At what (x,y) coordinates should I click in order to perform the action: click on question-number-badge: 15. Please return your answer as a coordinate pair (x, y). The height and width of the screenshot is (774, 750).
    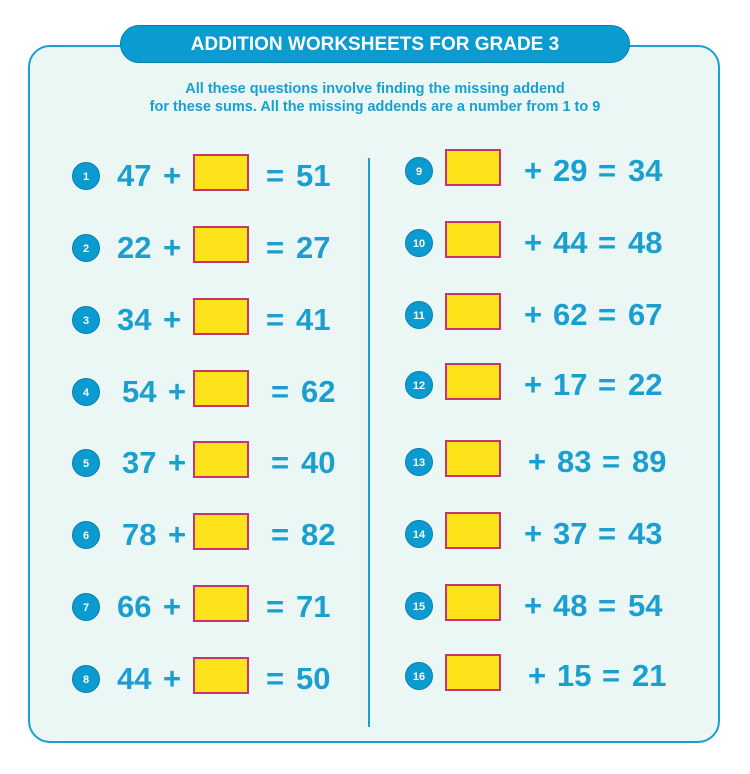
    Looking at the image, I should click on (419, 606).